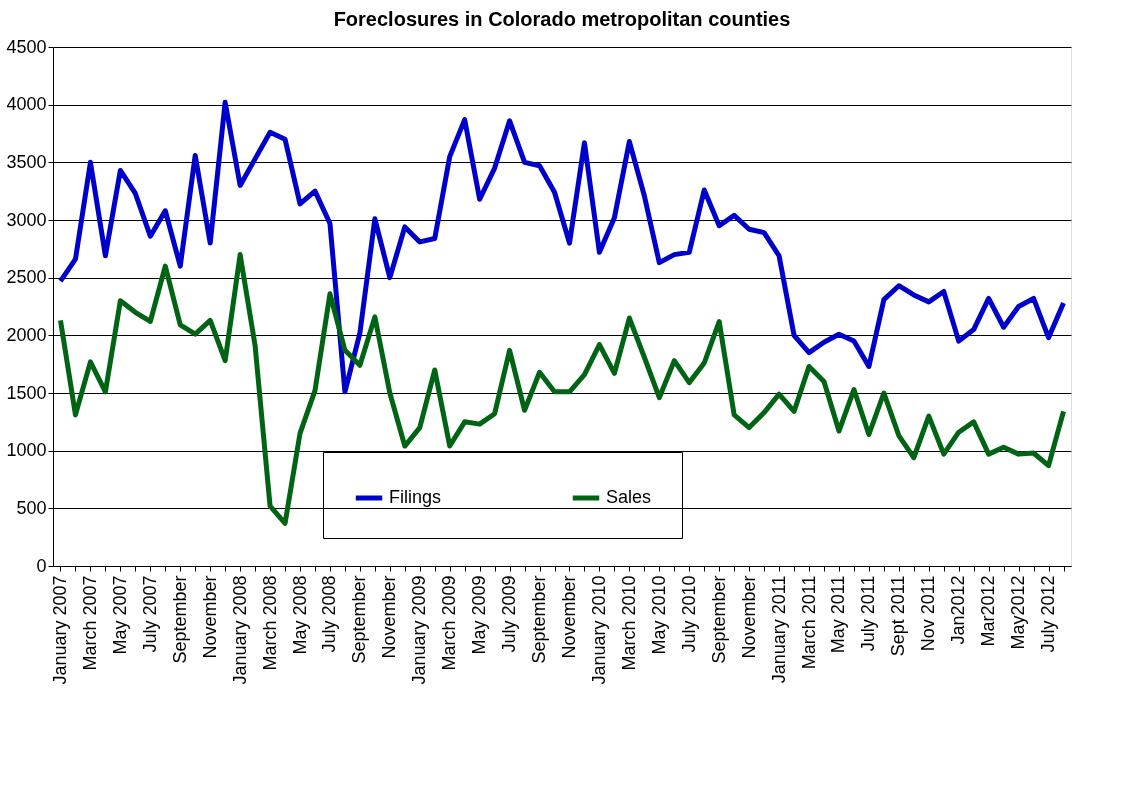  Describe the element at coordinates (26, 450) in the screenshot. I see `y-tick-label: 1000` at that location.